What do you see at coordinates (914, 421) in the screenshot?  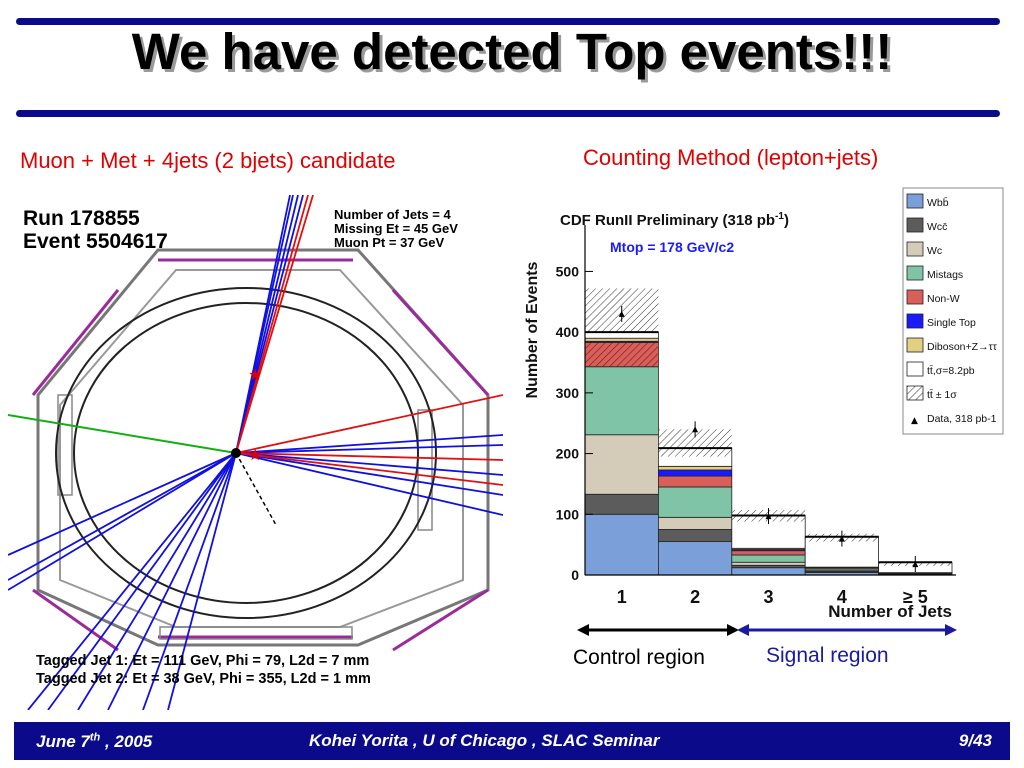 I see `legend-item-data-swatch: ▲` at bounding box center [914, 421].